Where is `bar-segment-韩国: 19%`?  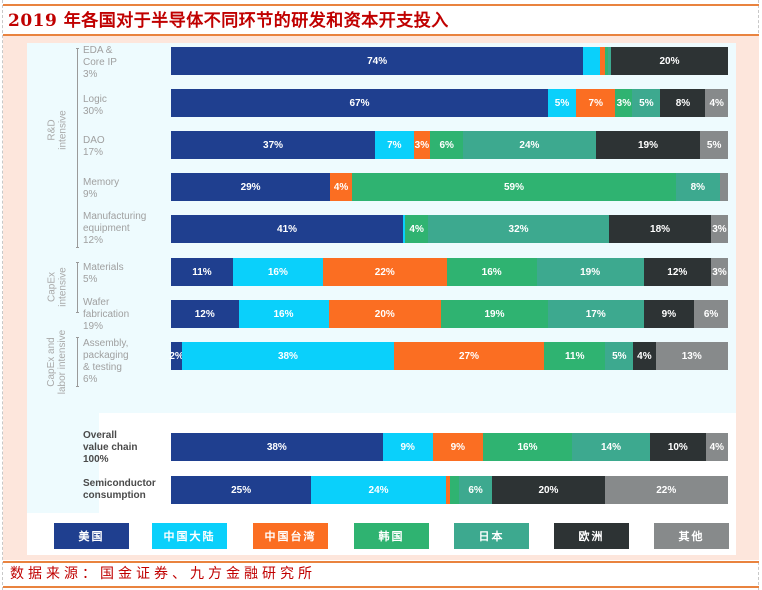 bar-segment-韩国: 19% is located at coordinates (494, 314).